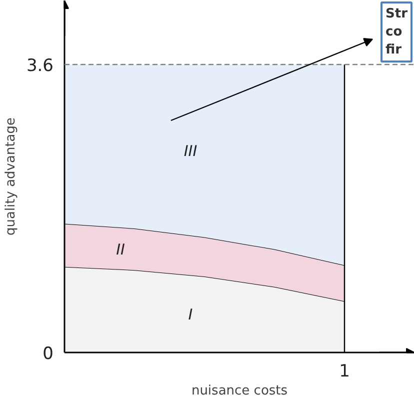 The image size is (414, 401). Describe the element at coordinates (40, 66) in the screenshot. I see `y-tick-label: 3.6` at that location.